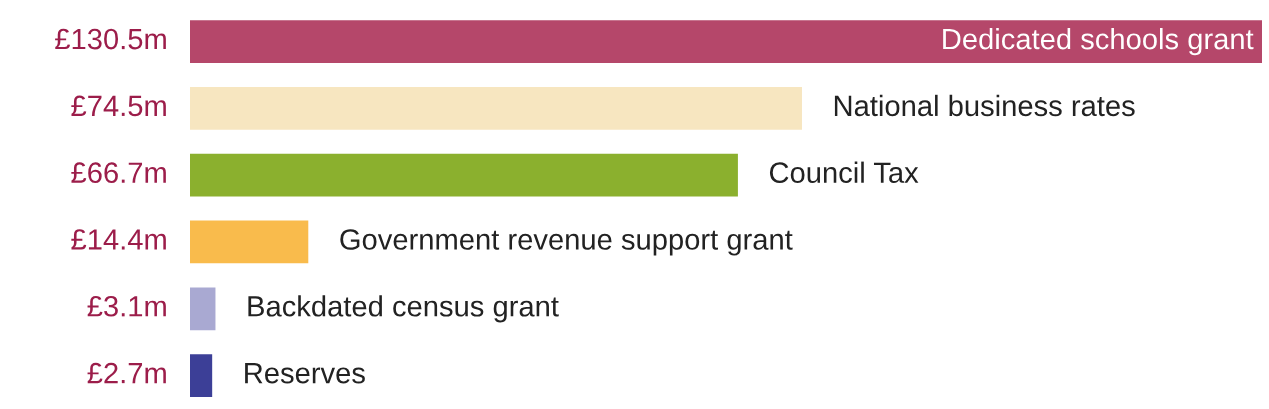 The width and height of the screenshot is (1269, 409). Describe the element at coordinates (305, 373) in the screenshot. I see `y-tick-label: Reserves` at that location.